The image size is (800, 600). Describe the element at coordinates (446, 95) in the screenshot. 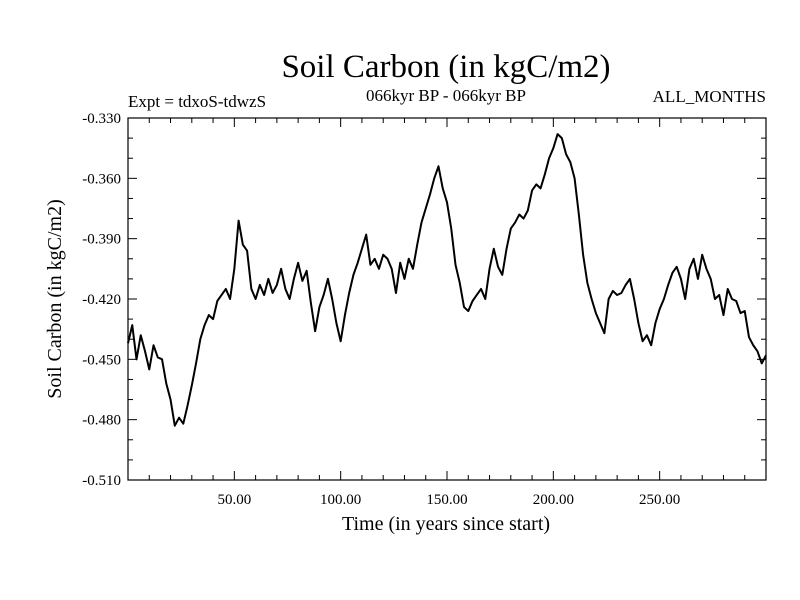

I see `period-label: 066kyr BP - 066kyr BP` at that location.